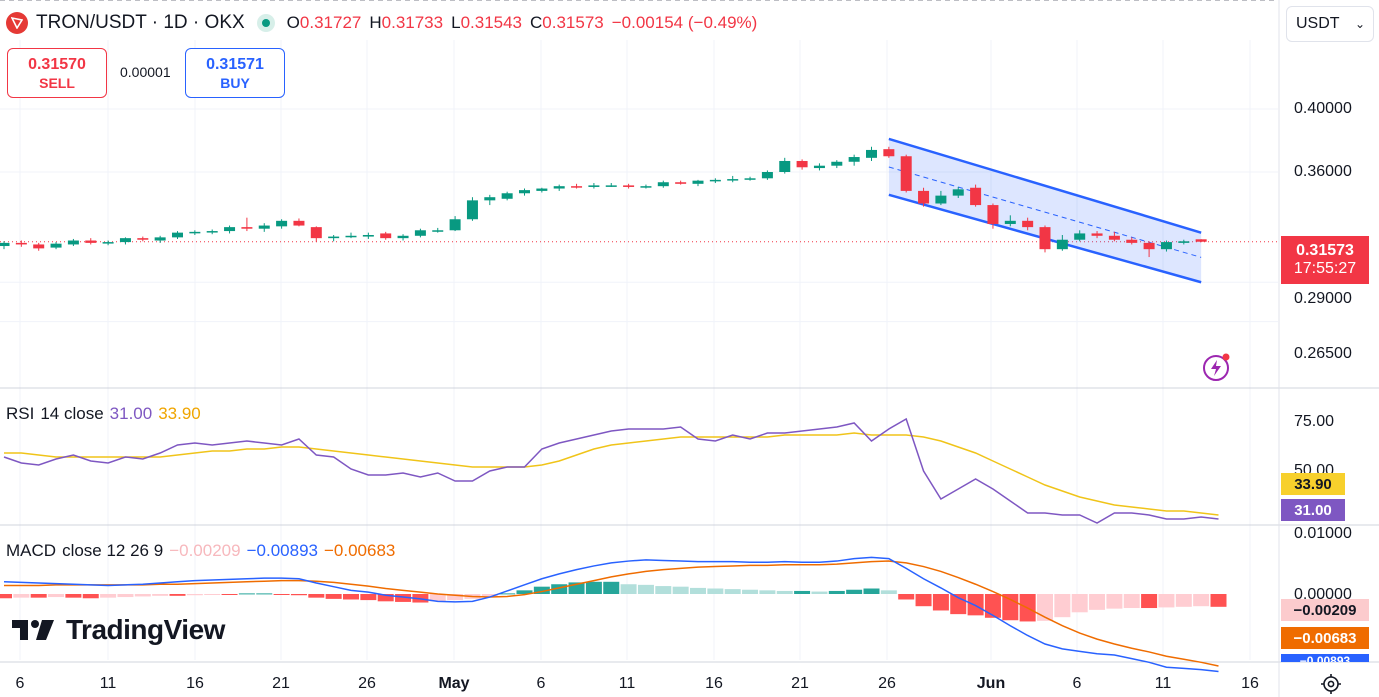 The width and height of the screenshot is (1379, 697). I want to click on rsi-legend: RSI 14 close 31.00 33.90, so click(103, 413).